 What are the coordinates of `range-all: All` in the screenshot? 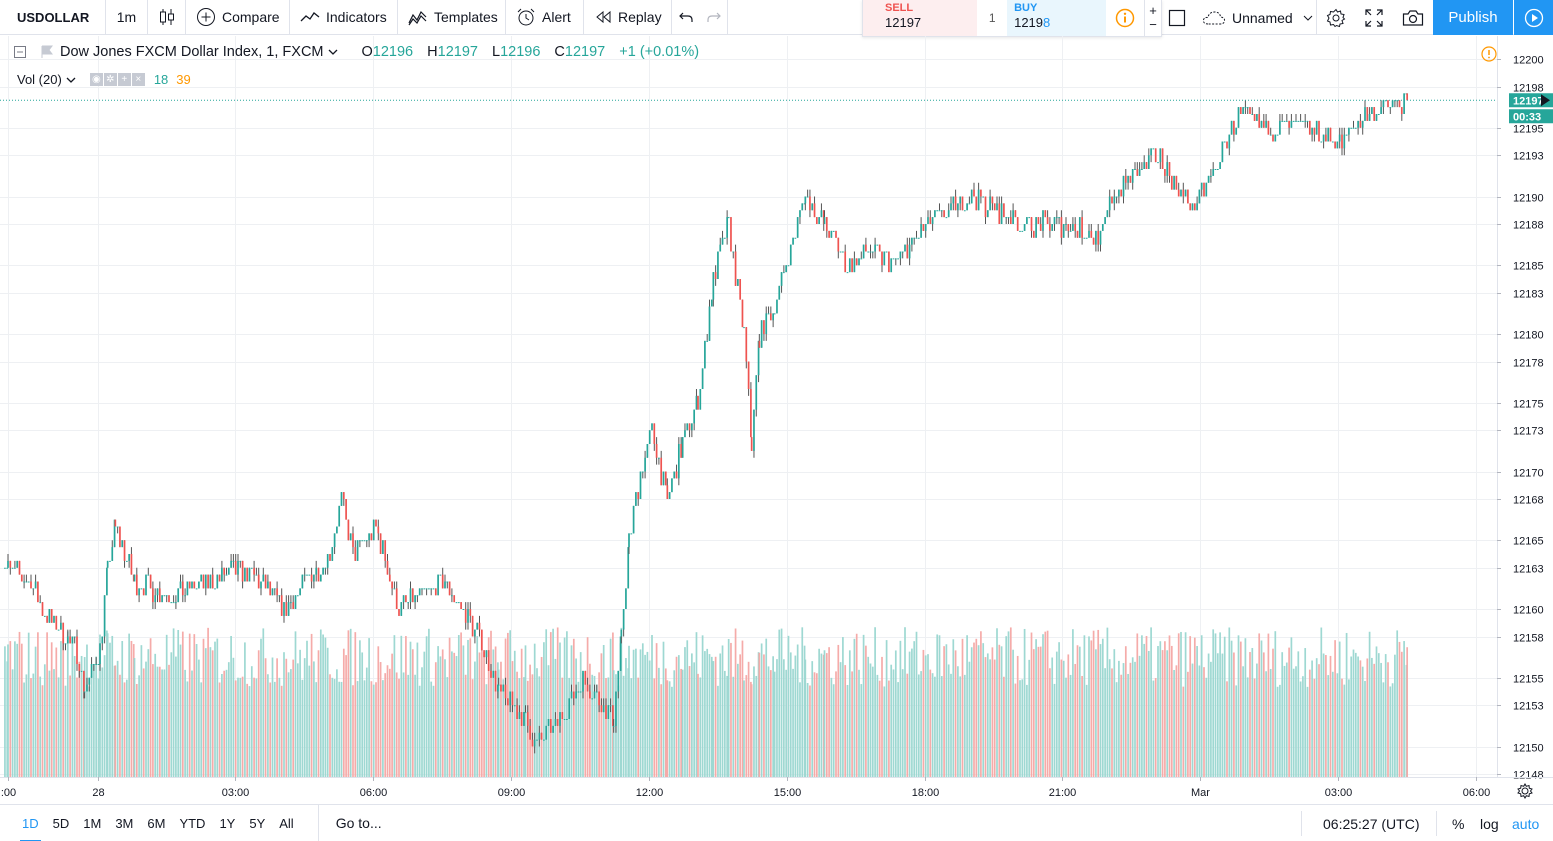 It's located at (286, 823).